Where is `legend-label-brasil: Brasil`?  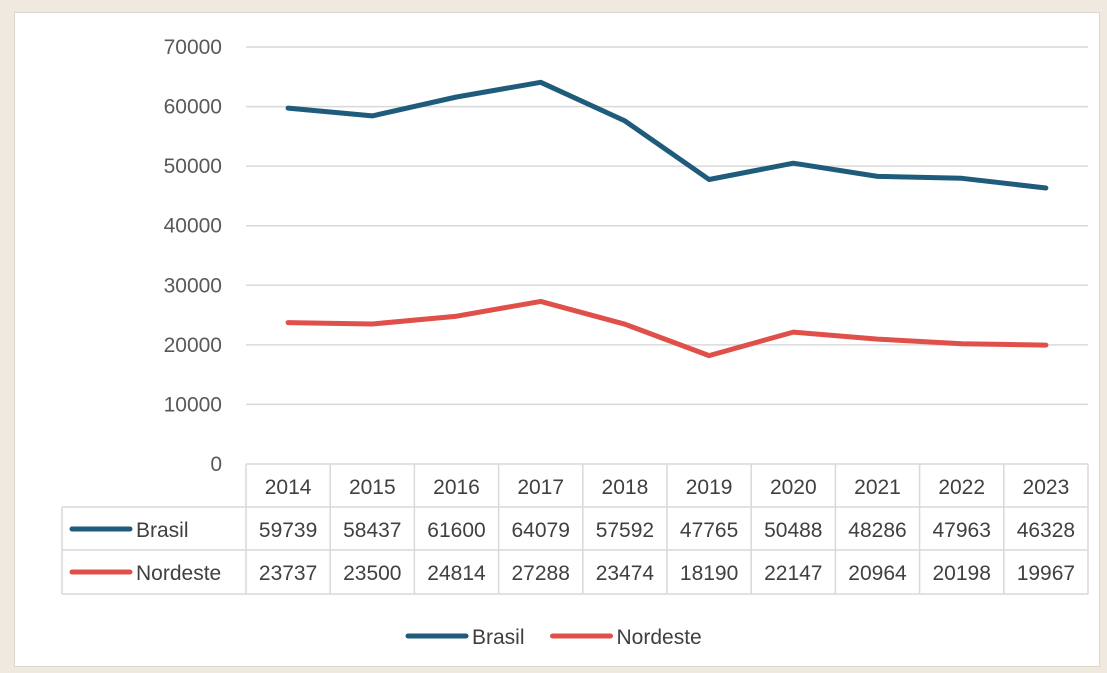
legend-label-brasil: Brasil is located at coordinates (498, 637).